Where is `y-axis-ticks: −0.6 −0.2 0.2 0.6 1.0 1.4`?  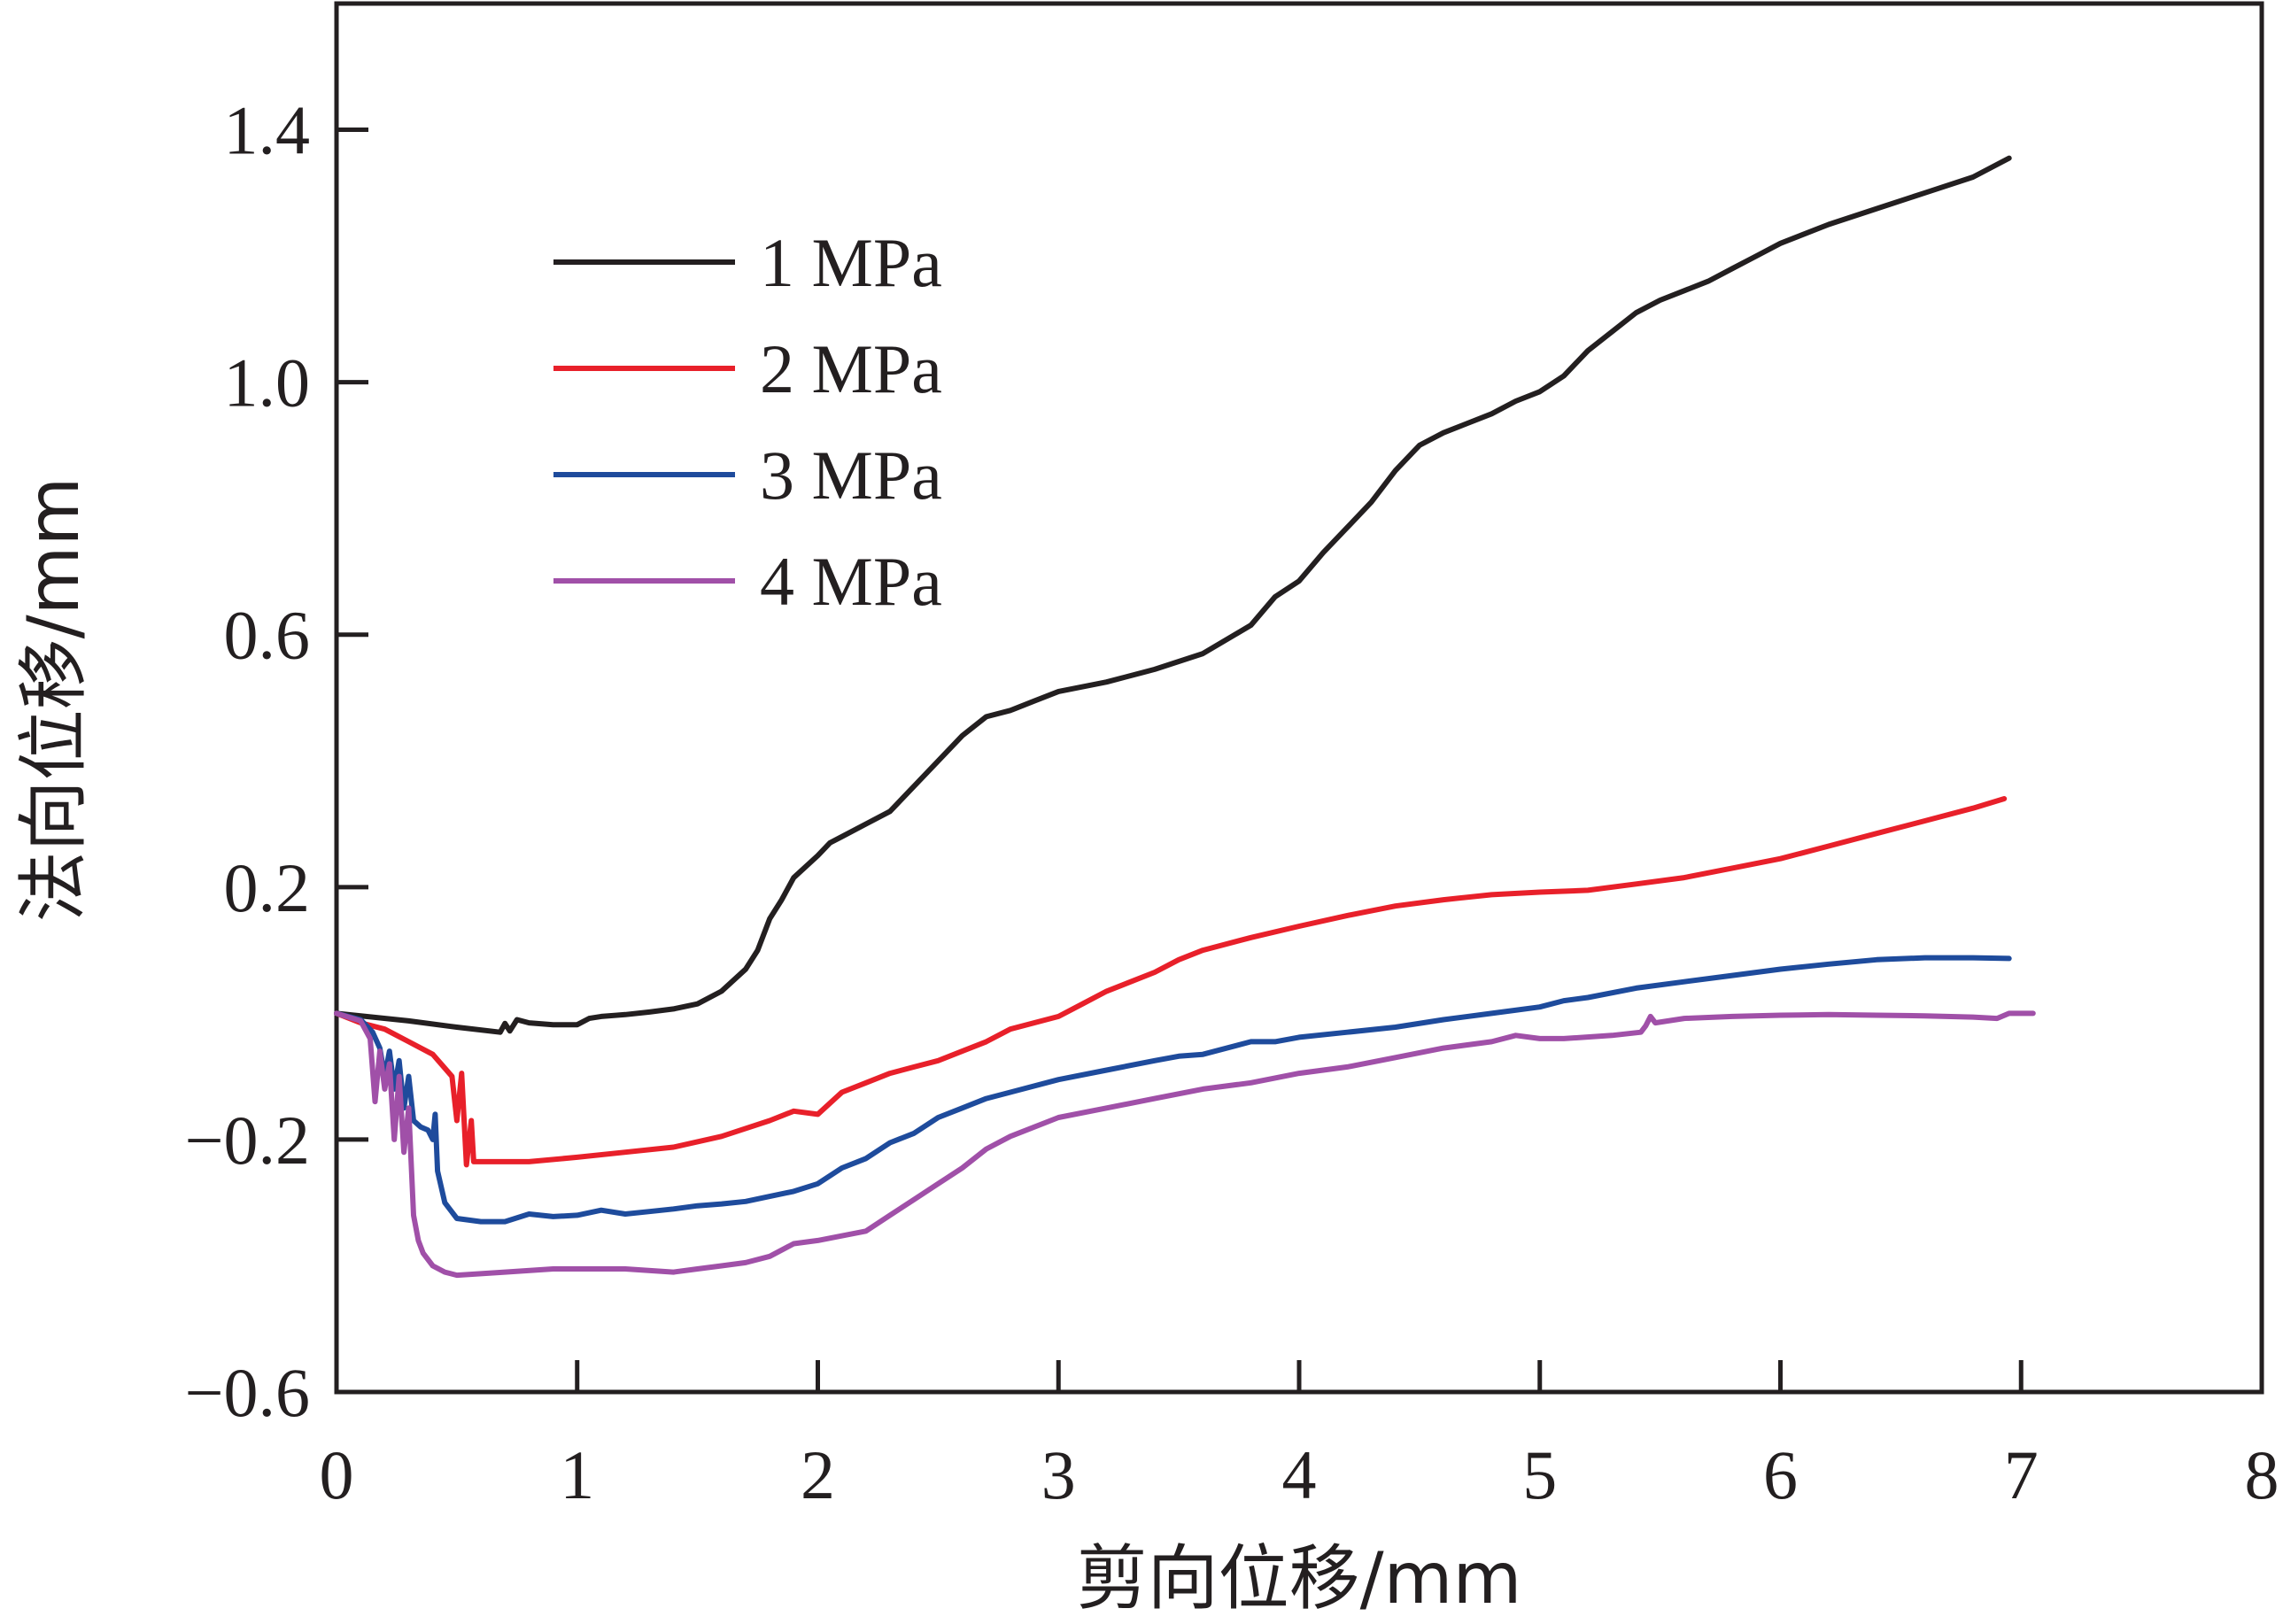
y-axis-ticks: −0.6 −0.2 0.2 0.6 1.0 1.4 is located at coordinates (276, 762).